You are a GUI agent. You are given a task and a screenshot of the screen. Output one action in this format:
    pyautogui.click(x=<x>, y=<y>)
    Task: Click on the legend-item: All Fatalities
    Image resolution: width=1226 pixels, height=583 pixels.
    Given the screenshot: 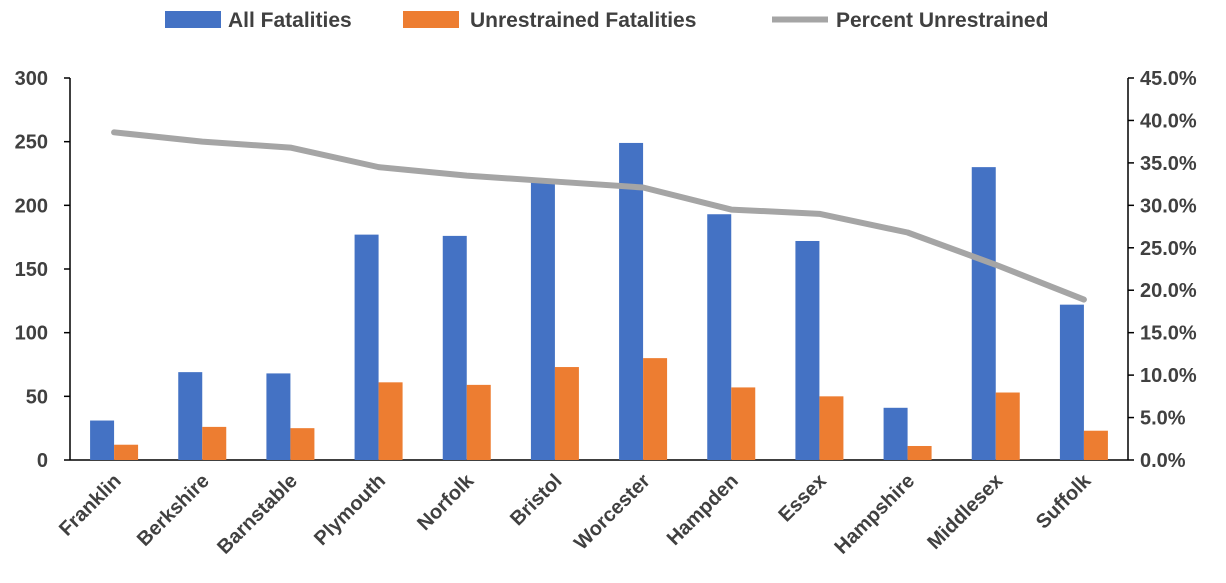 What is the action you would take?
    pyautogui.click(x=258, y=20)
    